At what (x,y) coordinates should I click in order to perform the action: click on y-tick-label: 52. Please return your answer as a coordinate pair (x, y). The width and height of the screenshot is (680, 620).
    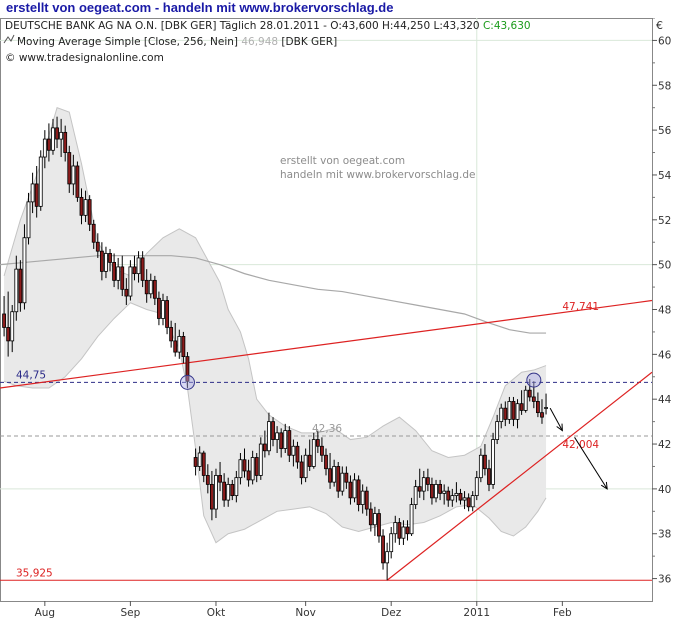
    Looking at the image, I should click on (664, 221).